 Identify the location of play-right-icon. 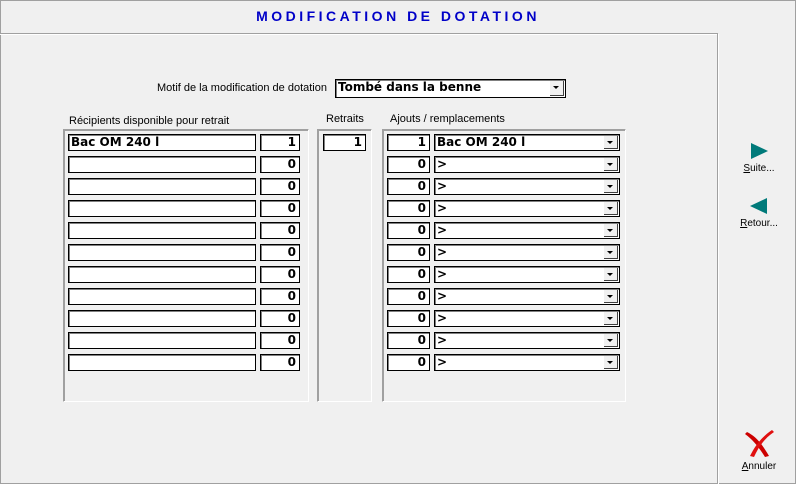
(759, 151).